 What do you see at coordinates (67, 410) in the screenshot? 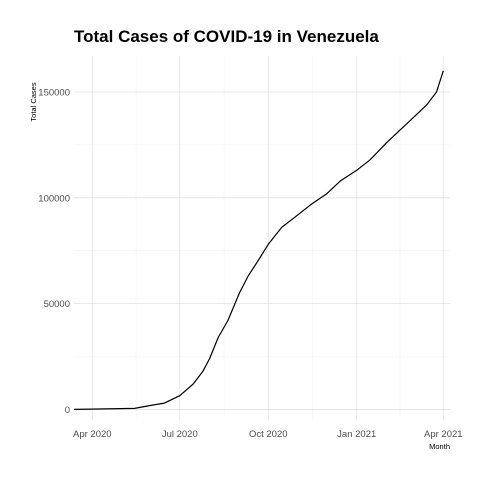
I see `y-tick-label: 0` at bounding box center [67, 410].